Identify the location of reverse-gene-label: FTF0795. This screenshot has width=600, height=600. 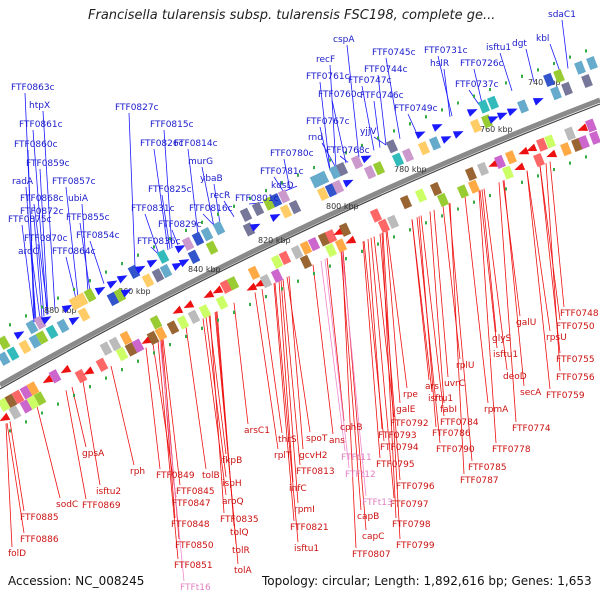
(395, 465).